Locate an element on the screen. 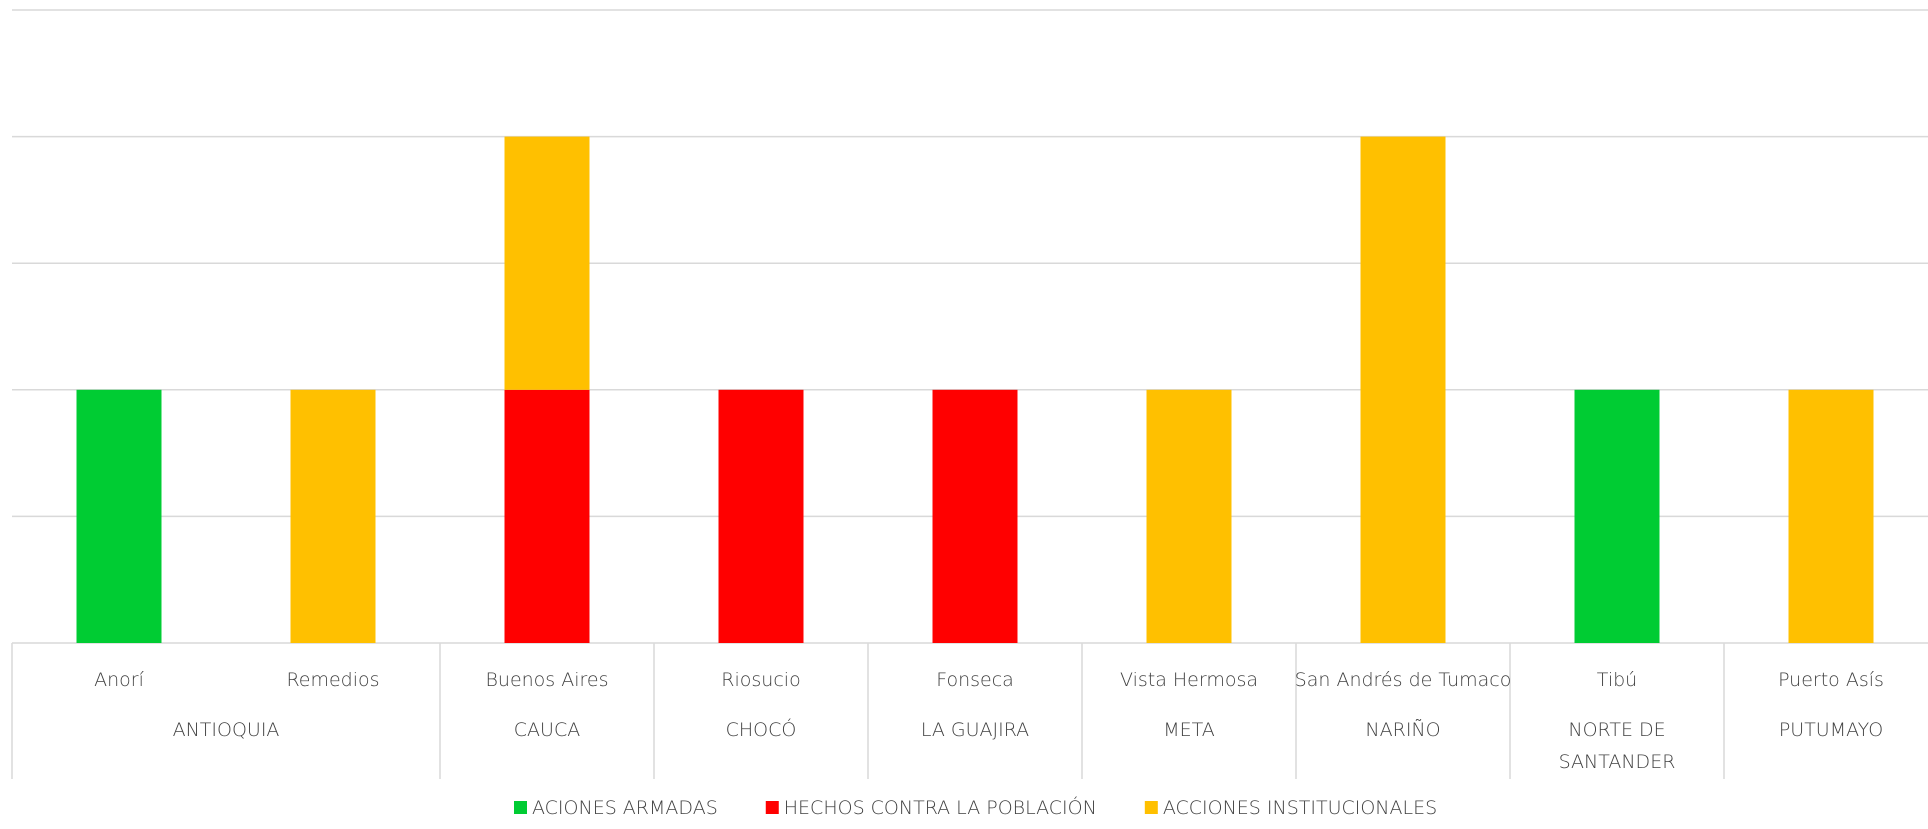  group-label: ANTIOQUIA is located at coordinates (226, 730).